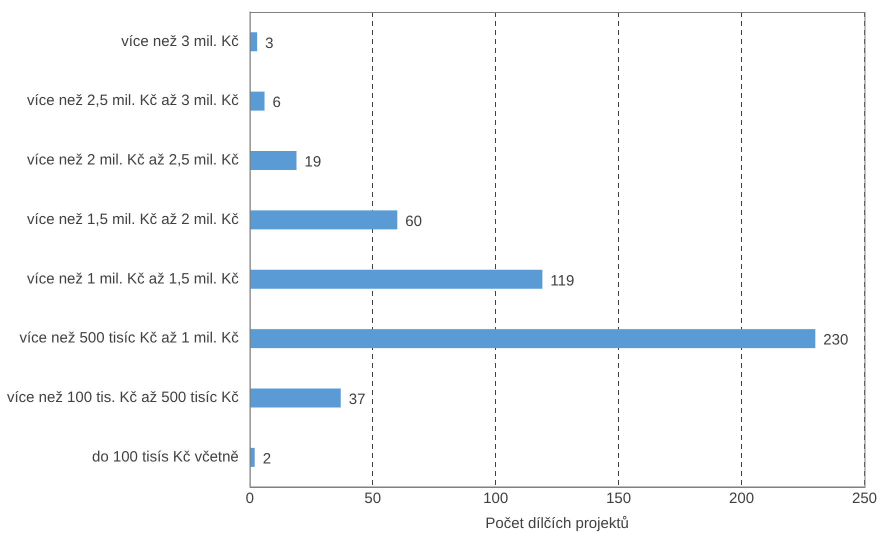  I want to click on y-tick-label: více než 1 mil. Kč až 1,5 mil. Kč, so click(133, 279).